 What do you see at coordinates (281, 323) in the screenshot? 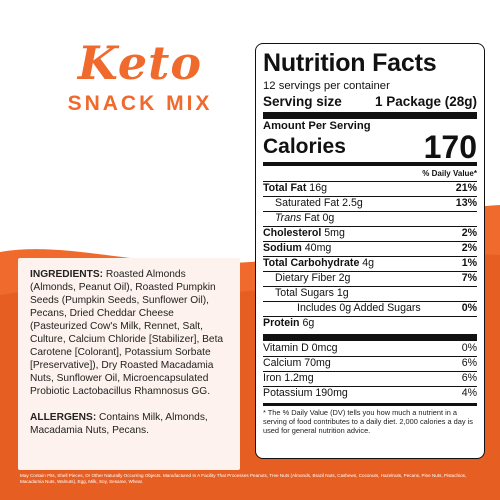
I see `protein-label: Protein` at bounding box center [281, 323].